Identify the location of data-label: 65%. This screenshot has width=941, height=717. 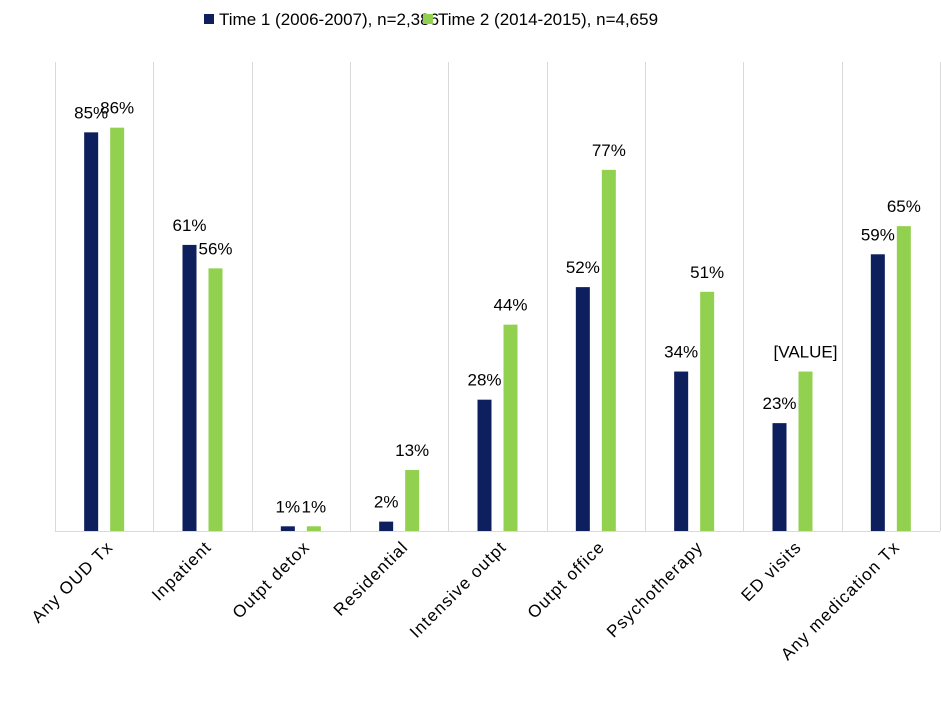
(904, 206).